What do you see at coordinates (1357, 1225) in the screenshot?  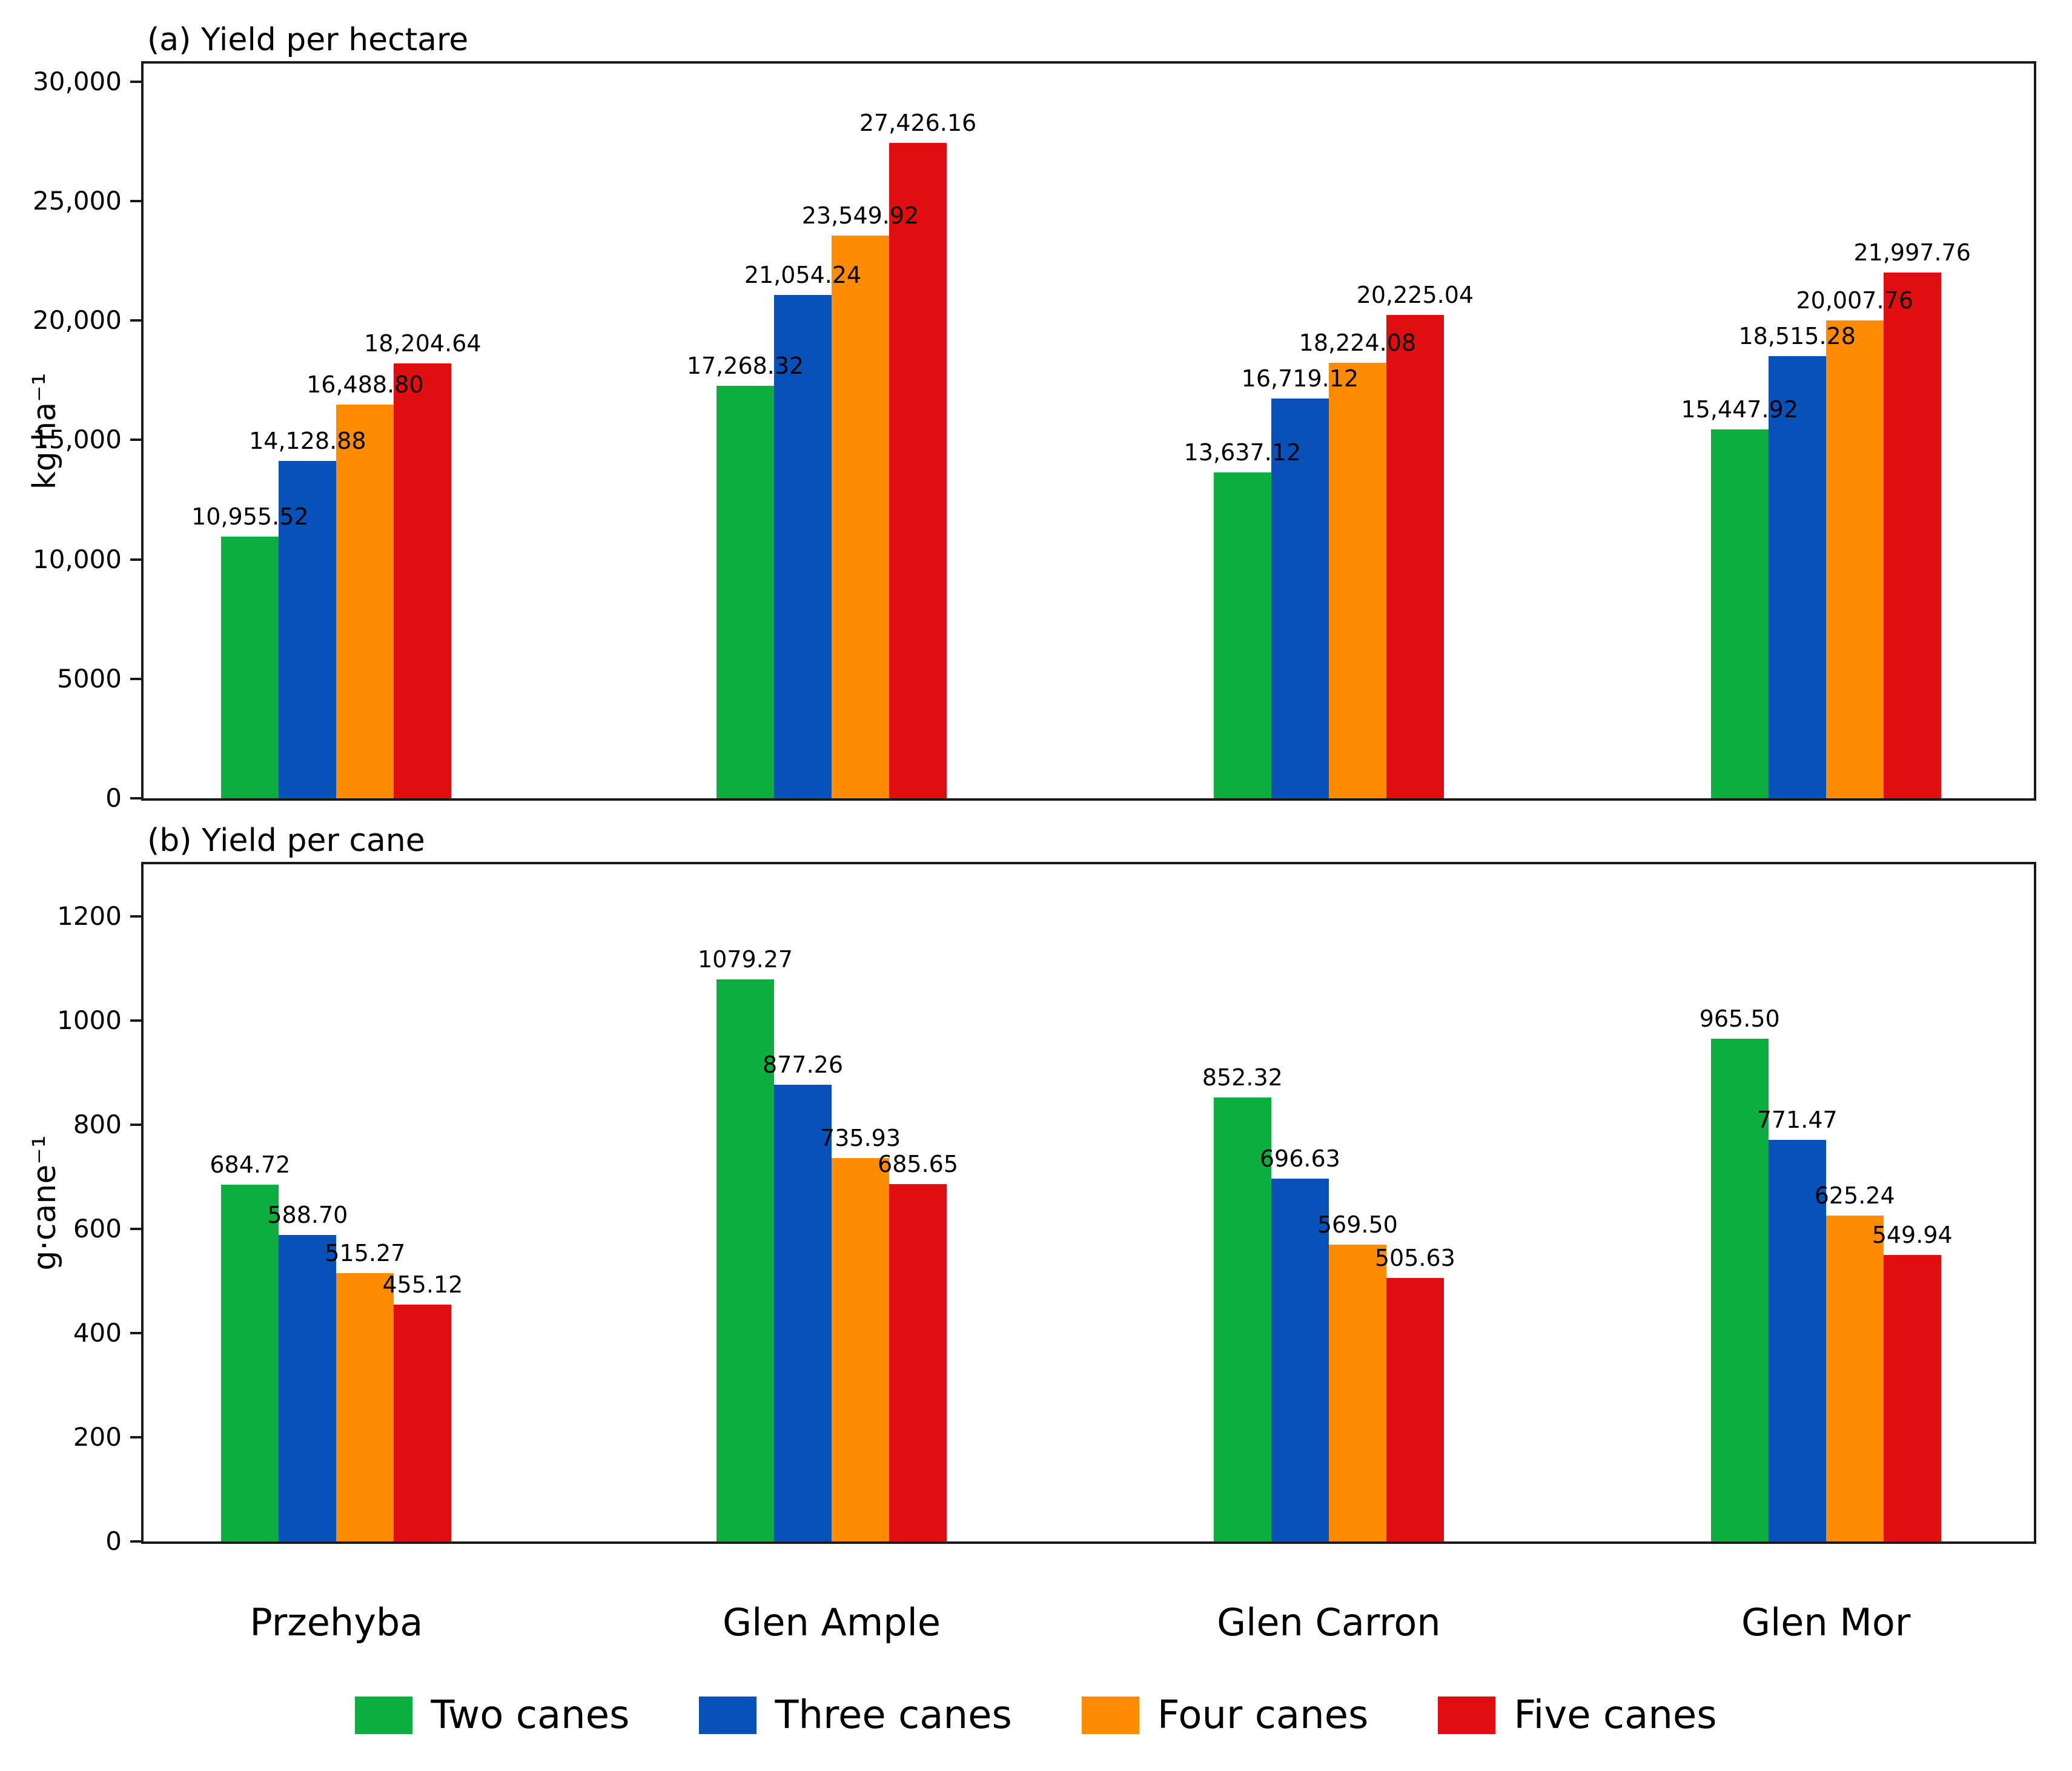 I see `bar-value-label: 569.50` at bounding box center [1357, 1225].